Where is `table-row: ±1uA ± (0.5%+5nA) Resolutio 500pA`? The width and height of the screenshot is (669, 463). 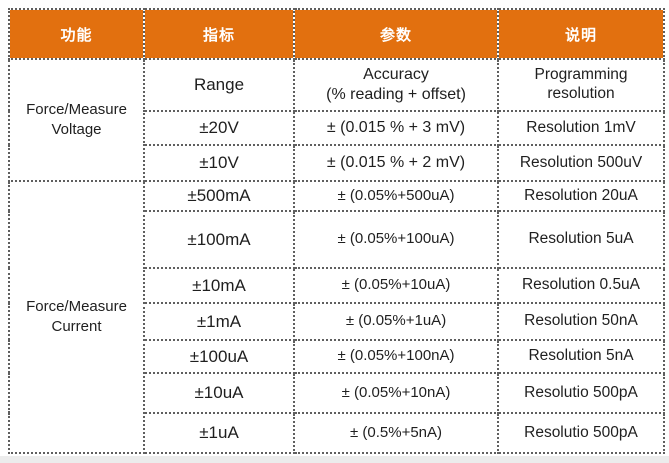
table-row: ±1uA ± (0.5%+5nA) Resolutio 500pA is located at coordinates (337, 433).